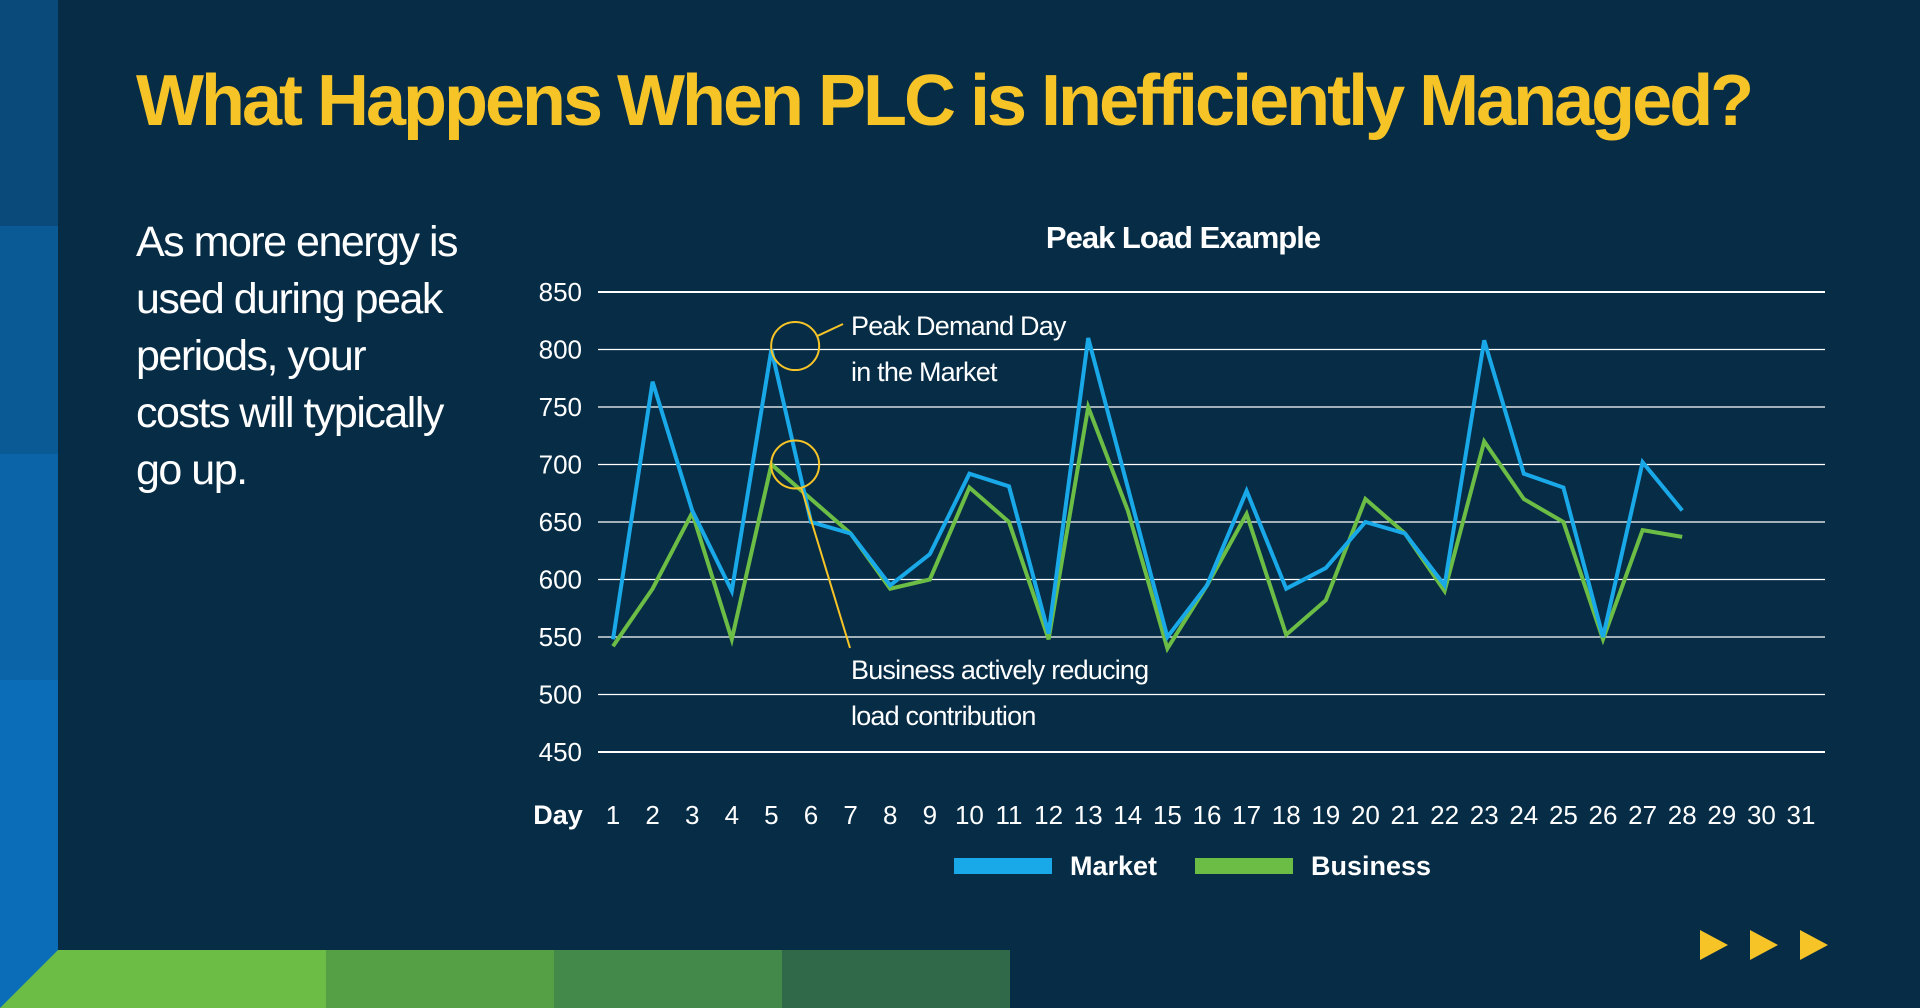 The image size is (1920, 1008). What do you see at coordinates (924, 372) in the screenshot?
I see `annotation-peak-line2: in the Market` at bounding box center [924, 372].